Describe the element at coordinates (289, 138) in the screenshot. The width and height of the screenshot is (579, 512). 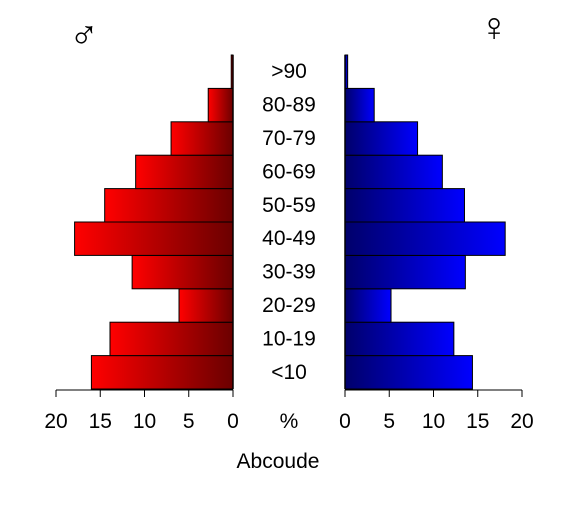
I see `age-group-label: 70-79` at that location.